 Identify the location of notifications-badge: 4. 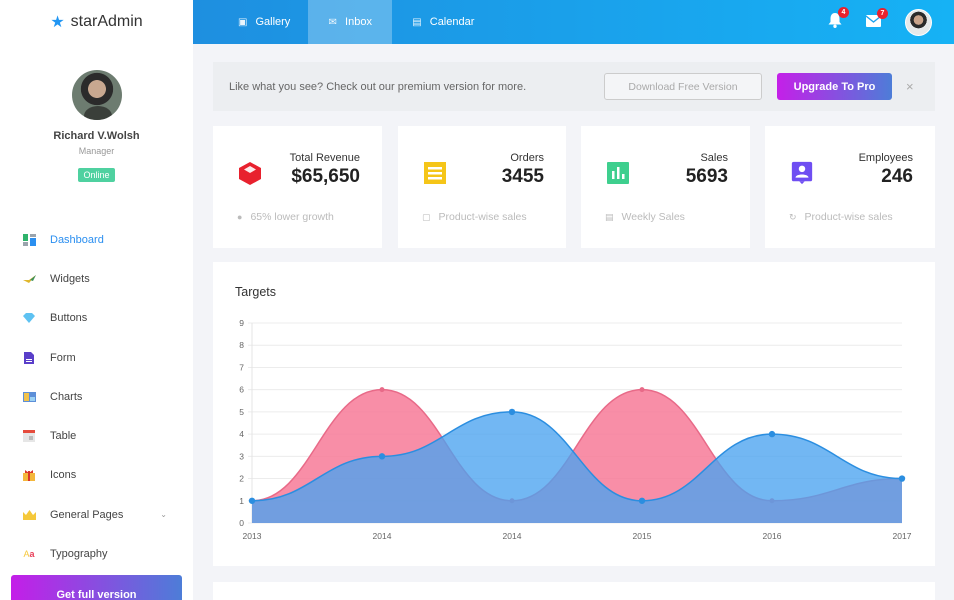
(843, 12).